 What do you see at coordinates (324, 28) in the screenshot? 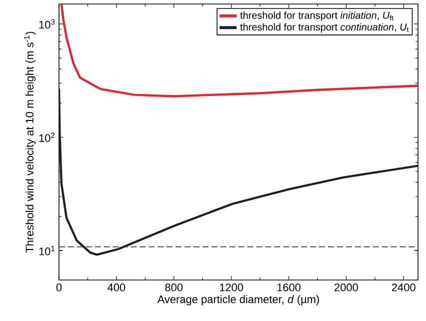
I see `legend-label: threshold for transport continuation, U$_{t}$` at bounding box center [324, 28].